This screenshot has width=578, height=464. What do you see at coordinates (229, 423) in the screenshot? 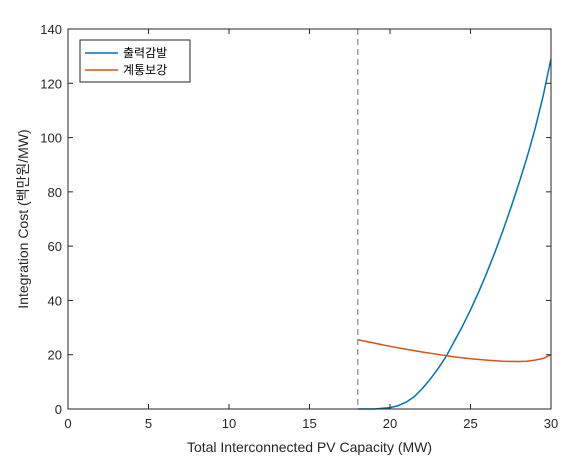
I see `x-tick-label: 10` at bounding box center [229, 423].